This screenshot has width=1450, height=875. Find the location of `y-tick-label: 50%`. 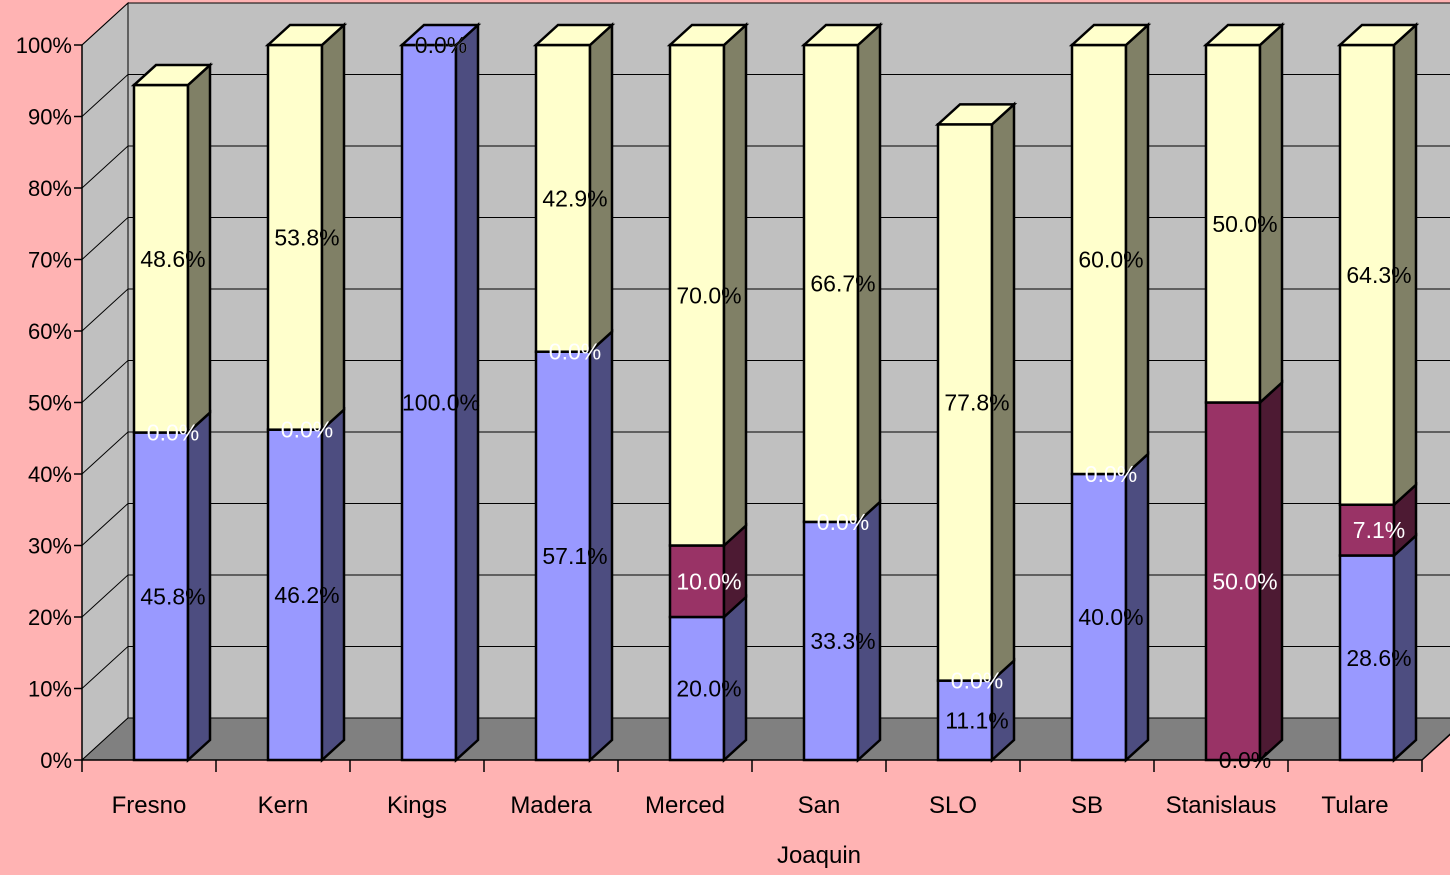

y-tick-label: 50% is located at coordinates (50, 403).